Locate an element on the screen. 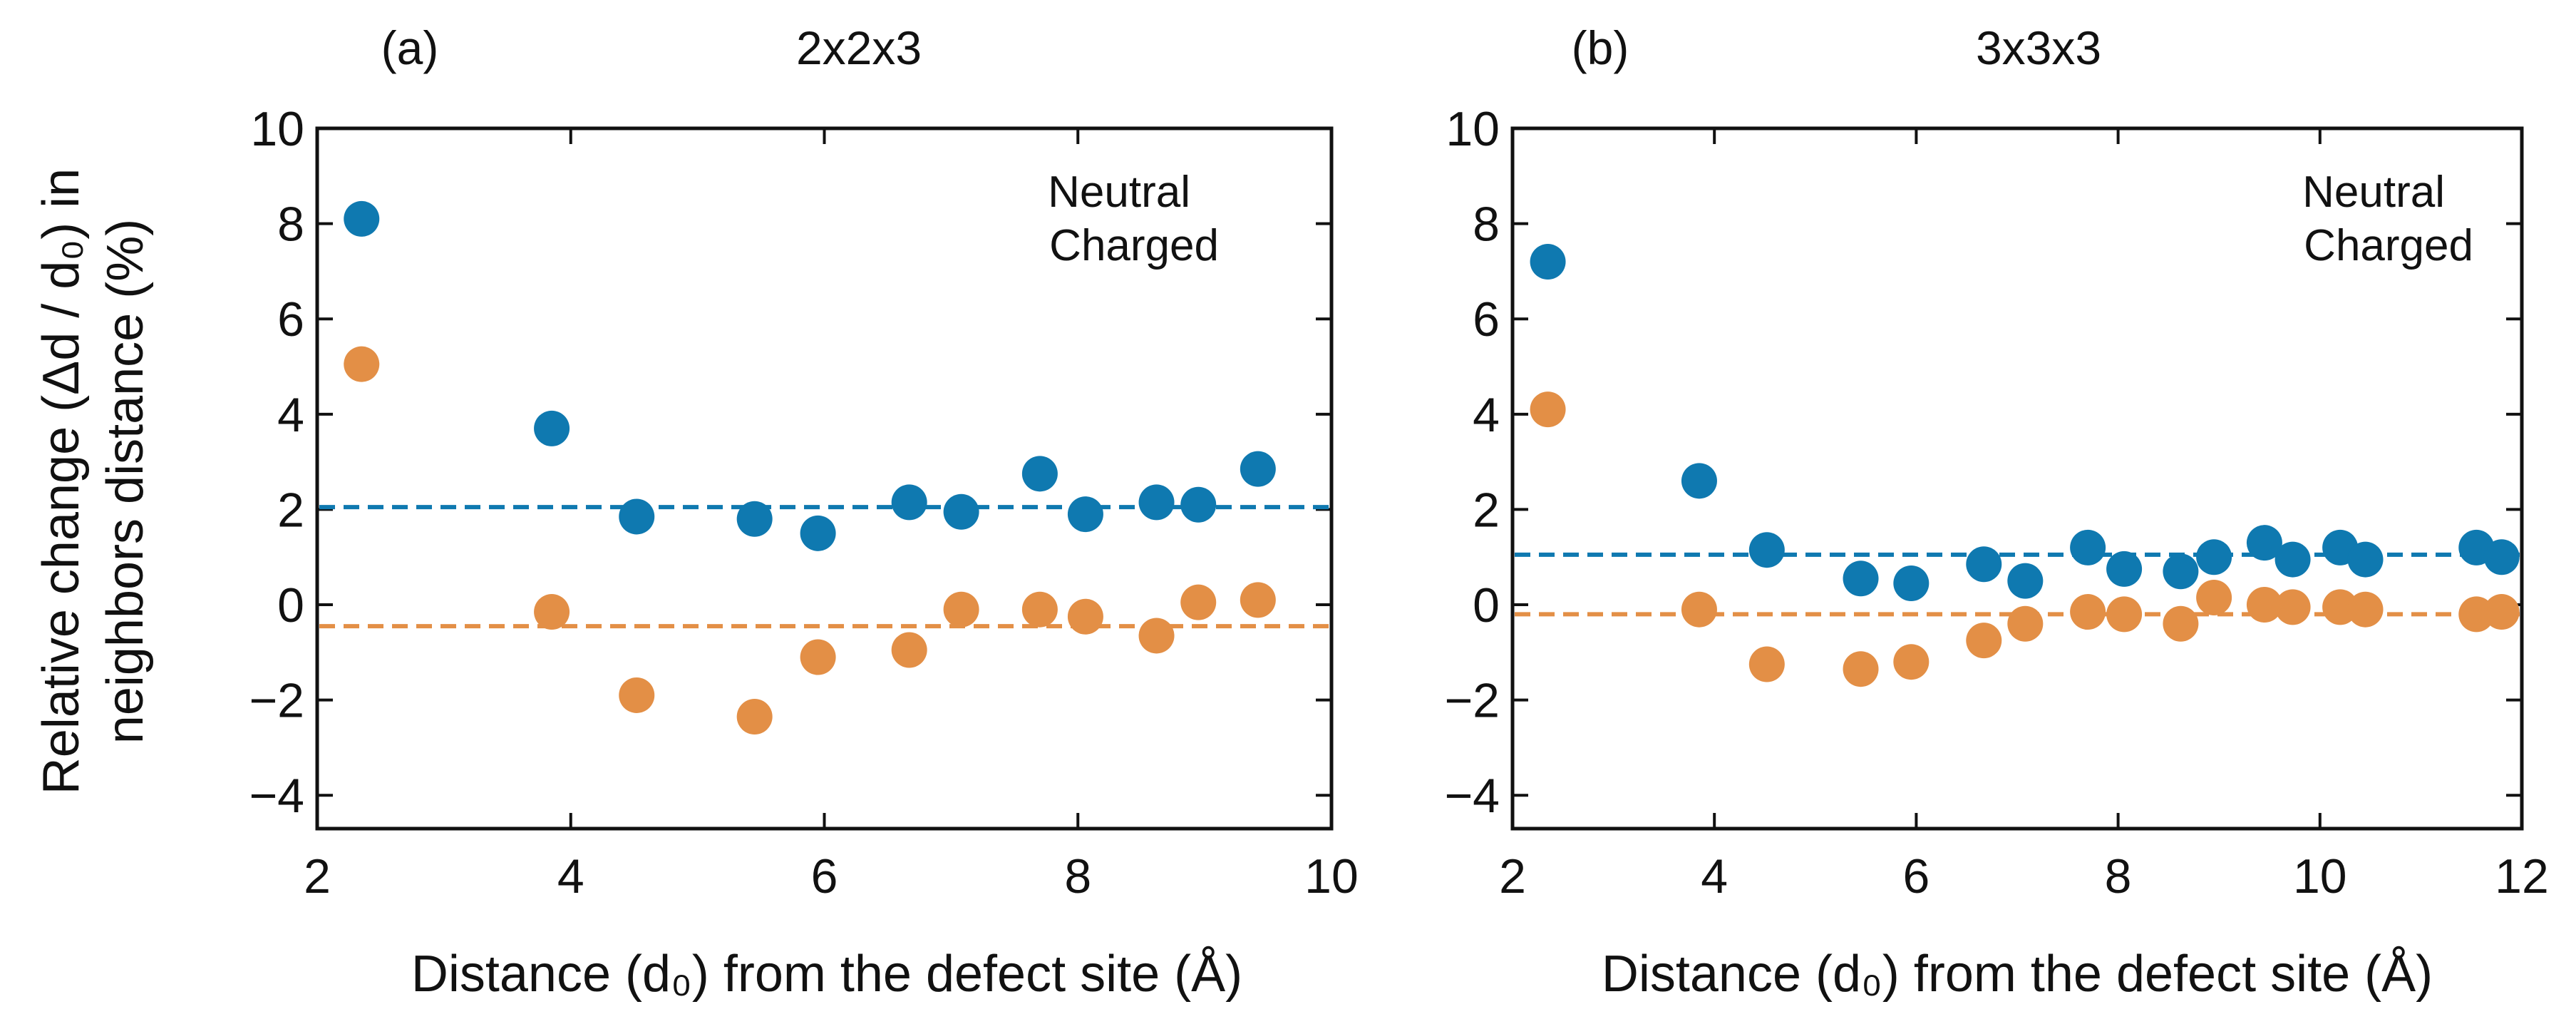  y-axis-title-line1: Relative change (Δd / d₀) in is located at coordinates (61, 481).